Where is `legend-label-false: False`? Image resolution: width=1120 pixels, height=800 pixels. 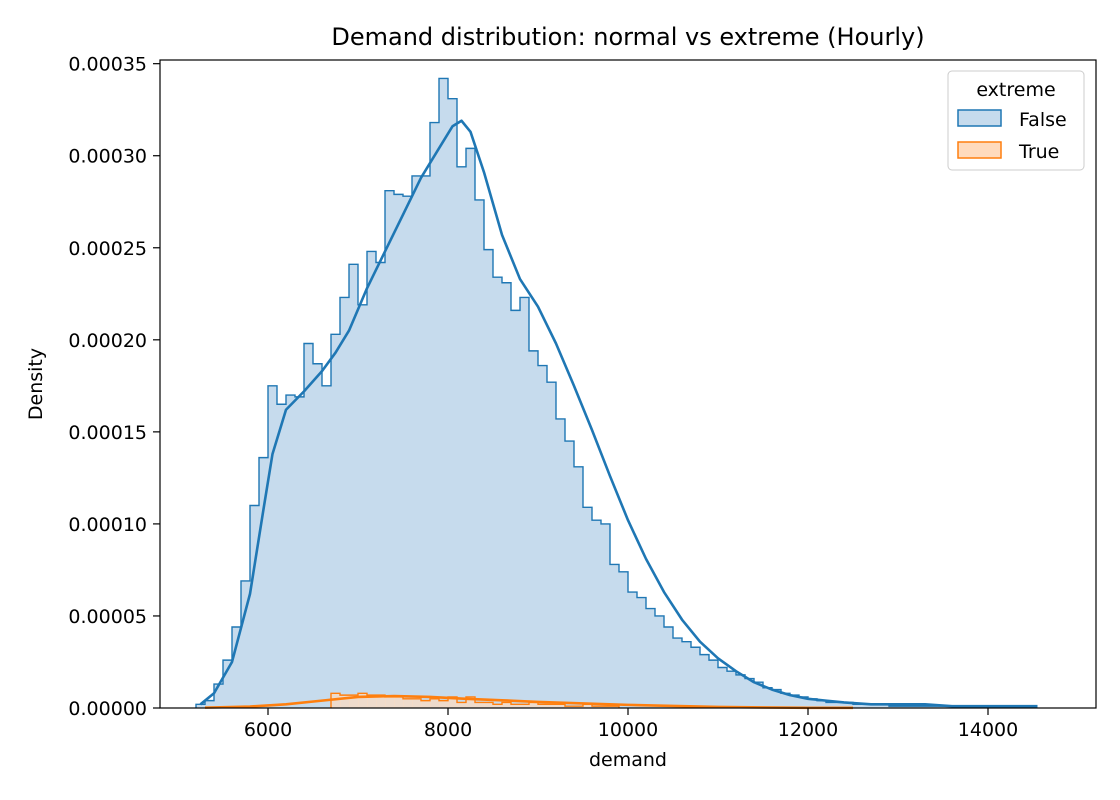 legend-label-false: False is located at coordinates (1043, 120).